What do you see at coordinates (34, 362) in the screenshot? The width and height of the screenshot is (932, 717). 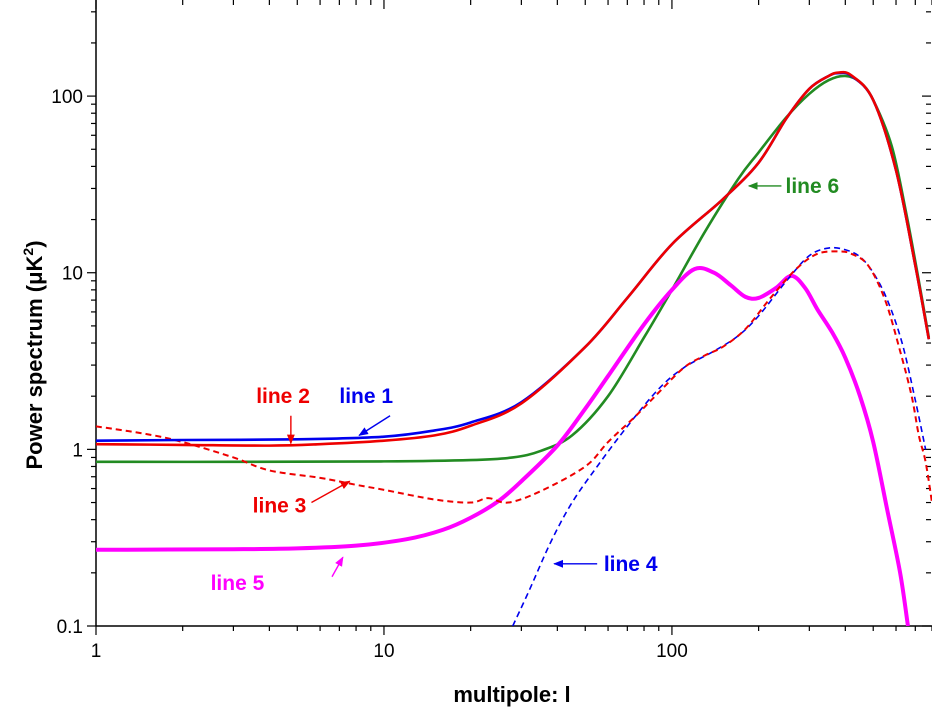 I see `y-axis-title-main: Power spectrum (μK` at bounding box center [34, 362].